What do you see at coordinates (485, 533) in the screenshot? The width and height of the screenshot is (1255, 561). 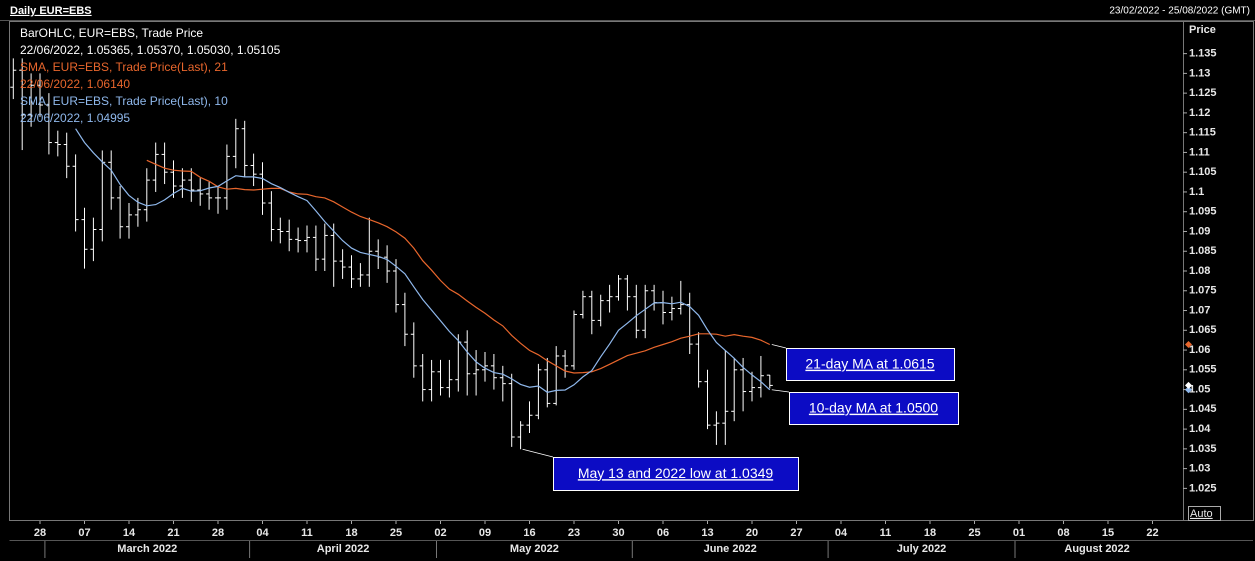 I see `x-tick-label: 09` at bounding box center [485, 533].